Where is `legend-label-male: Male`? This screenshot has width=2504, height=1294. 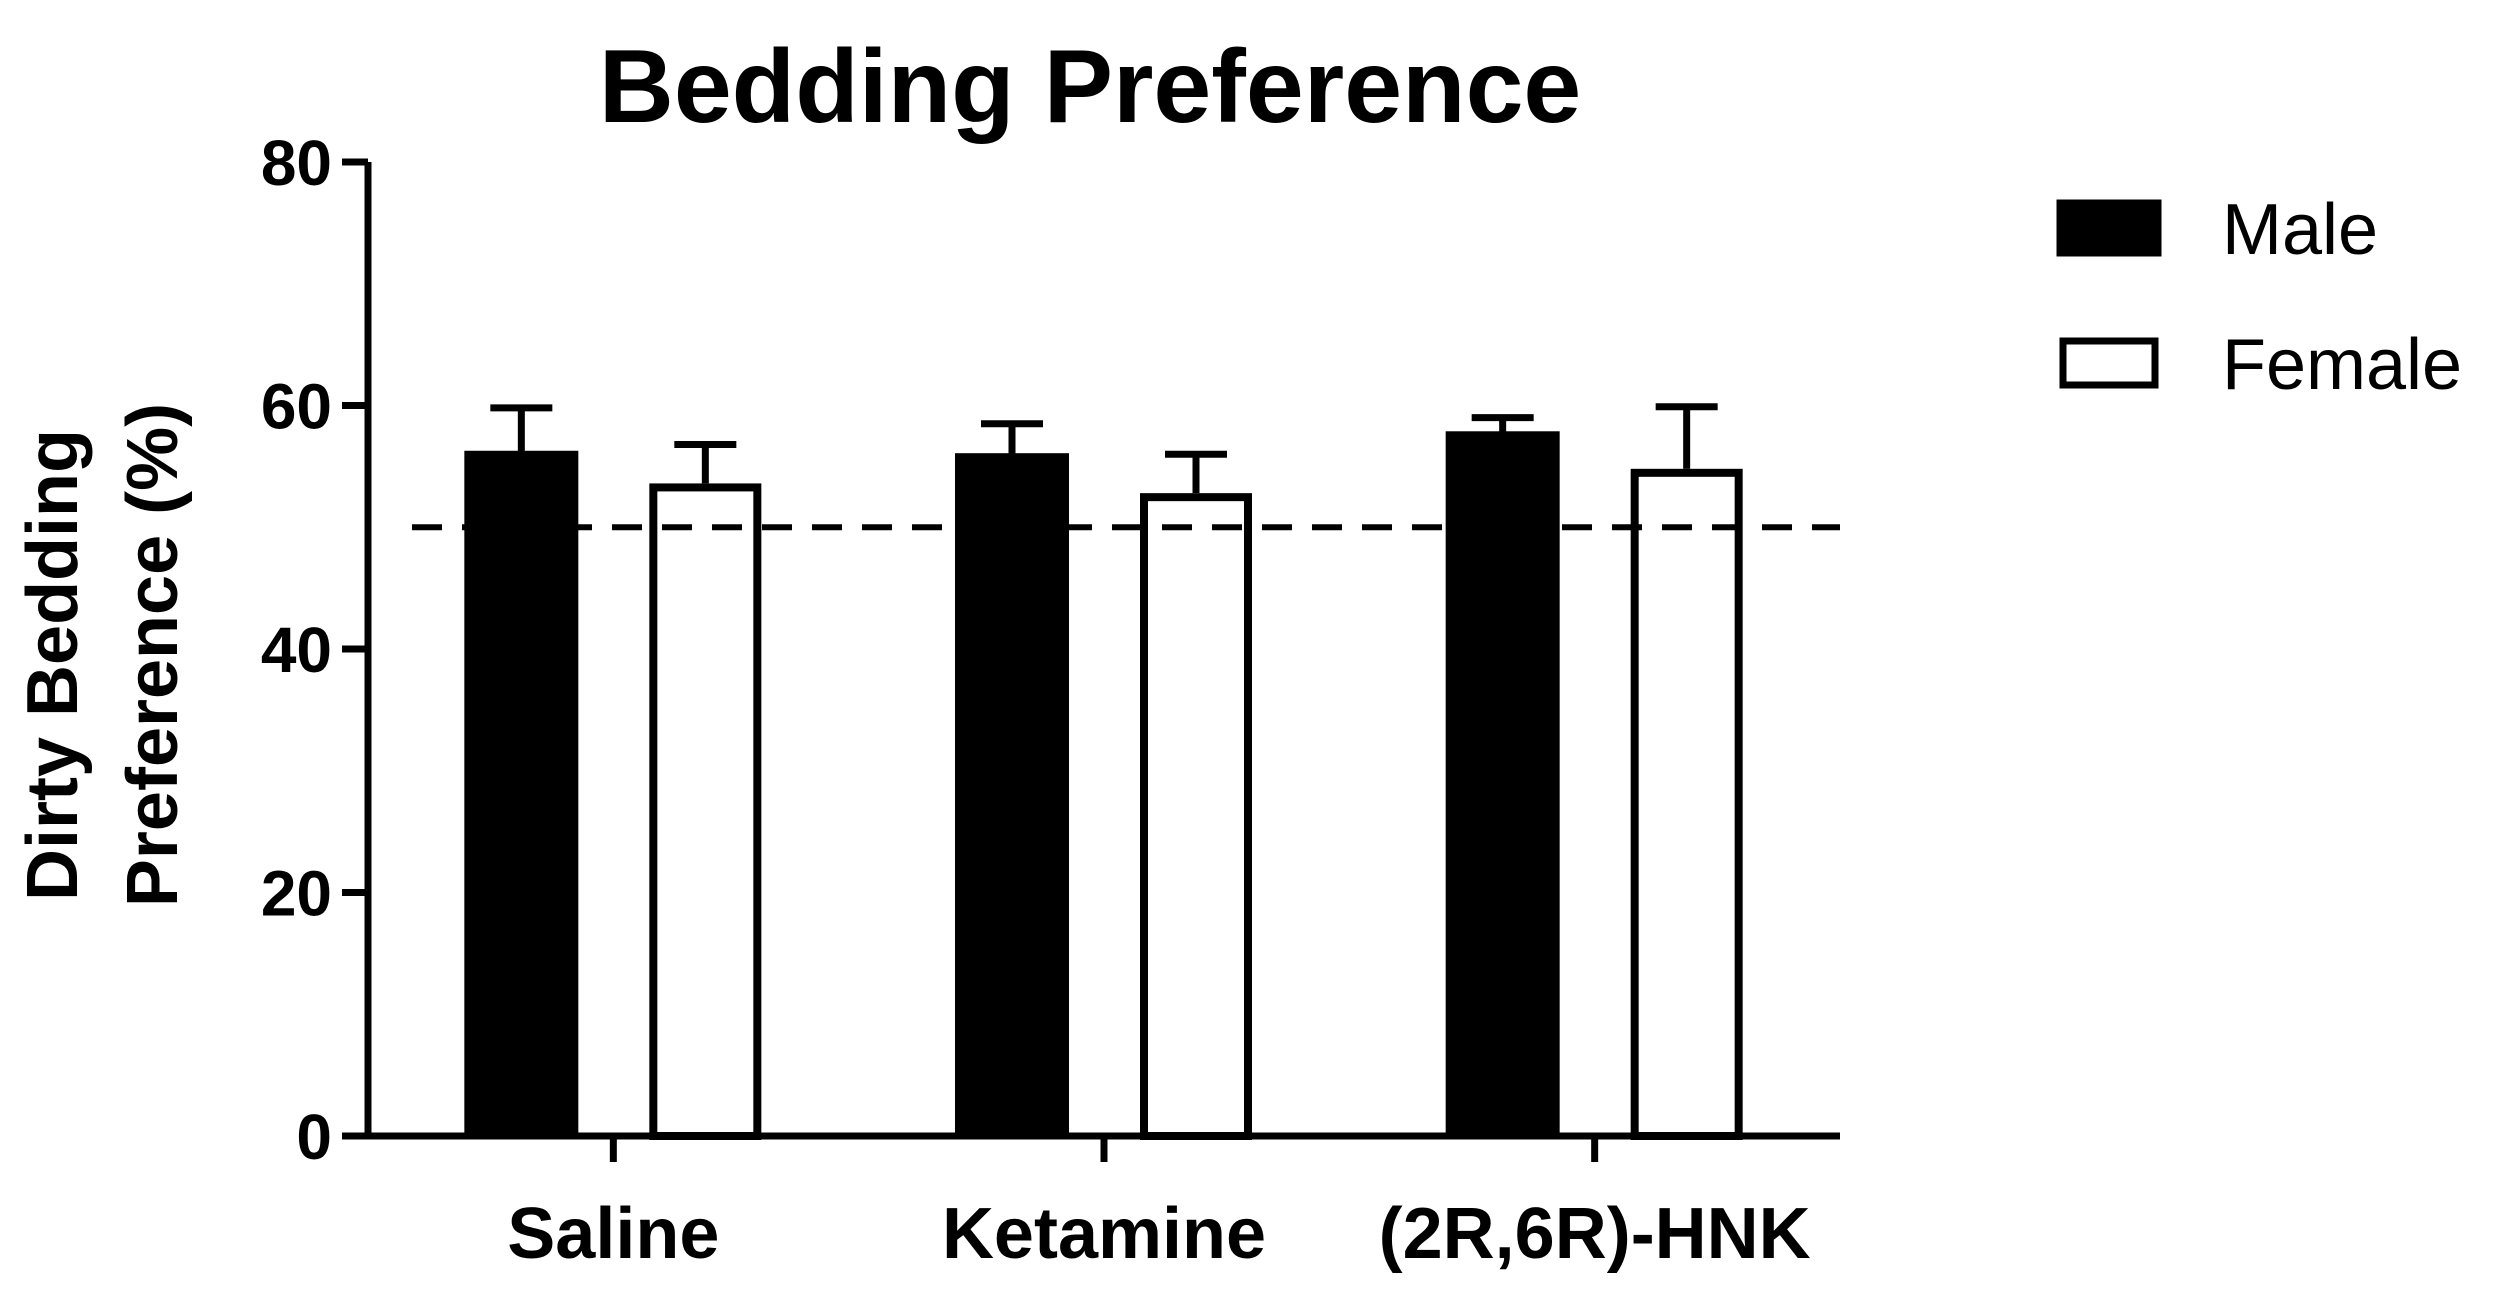 legend-label-male: Male is located at coordinates (2300, 230).